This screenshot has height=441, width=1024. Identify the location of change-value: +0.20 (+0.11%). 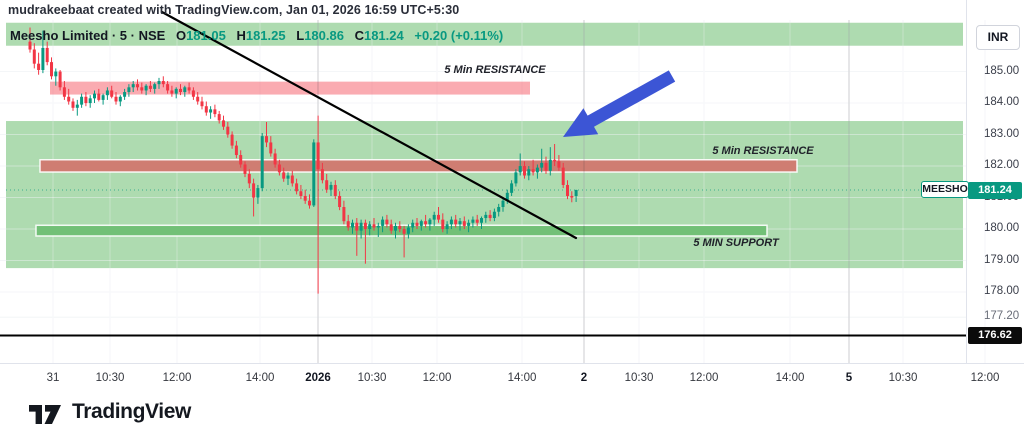
(459, 35).